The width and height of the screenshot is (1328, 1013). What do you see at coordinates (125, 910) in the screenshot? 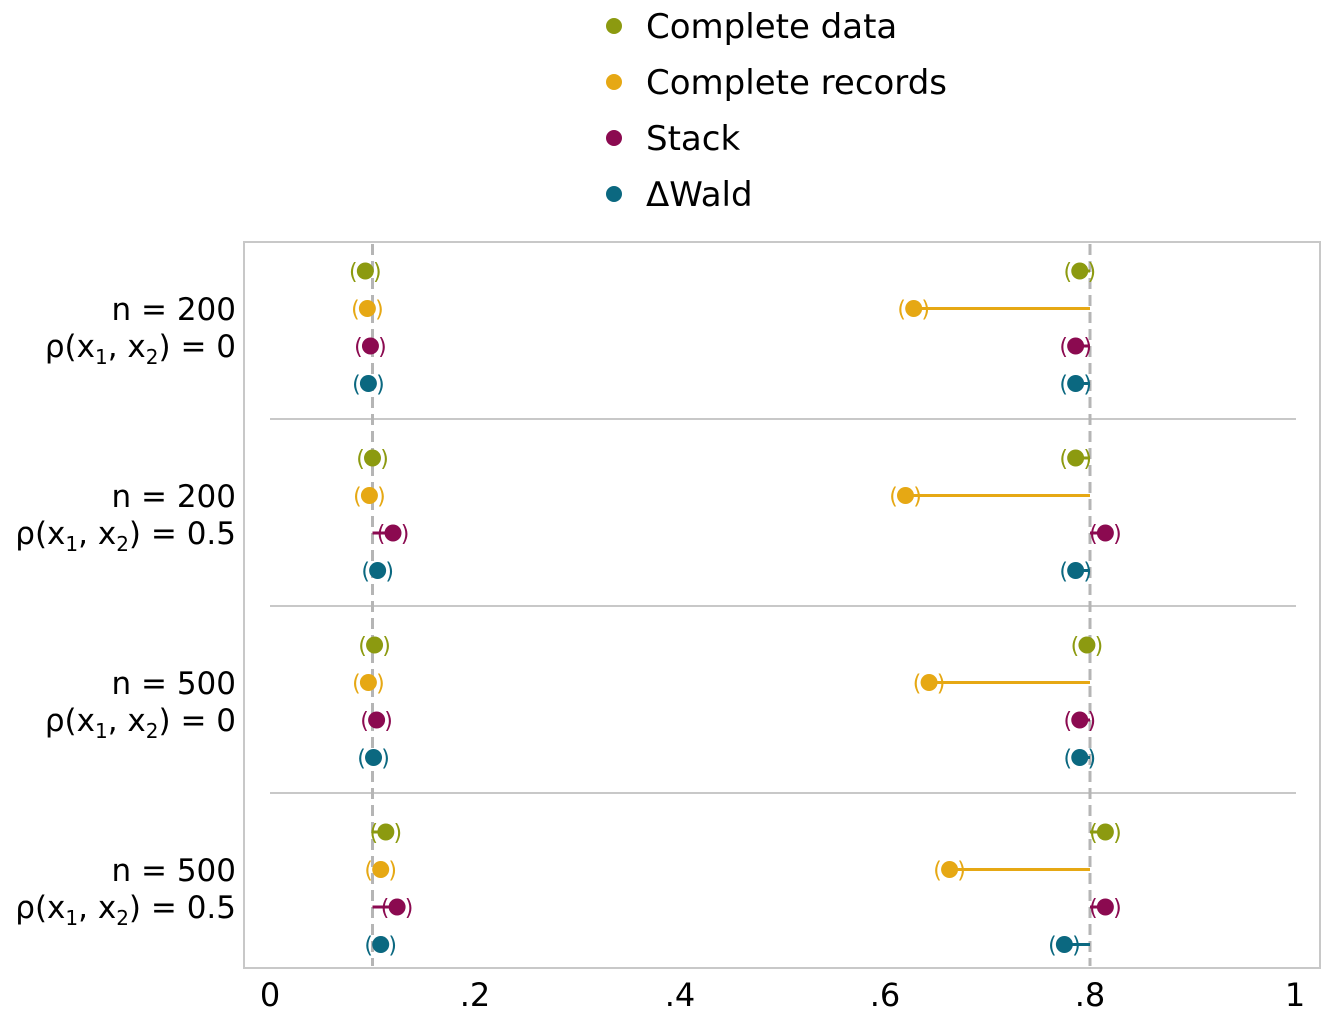
I see `panel-label-rho-3: ρ(x1, x2) = 0.5` at bounding box center [125, 910].